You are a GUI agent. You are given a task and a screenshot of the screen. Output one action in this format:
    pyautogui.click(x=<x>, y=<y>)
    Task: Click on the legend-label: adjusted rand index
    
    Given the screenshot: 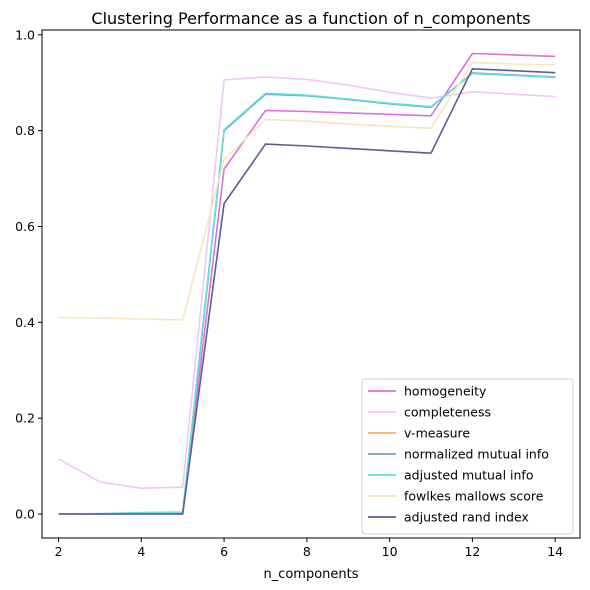 What is the action you would take?
    pyautogui.click(x=466, y=517)
    